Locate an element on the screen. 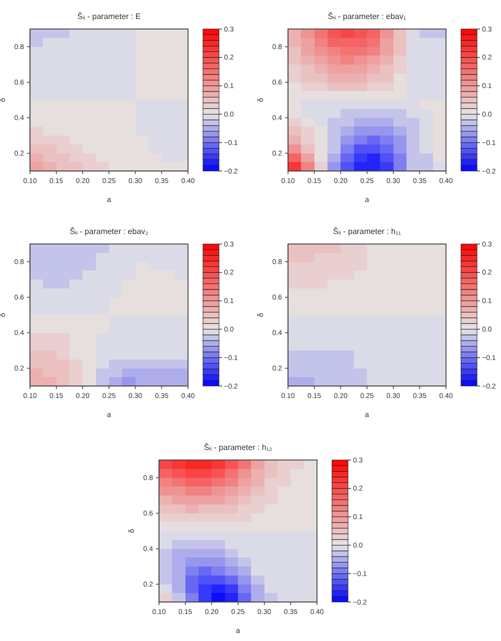  chart-title: Ŝᵢᵢ - parameter : h₁₁ is located at coordinates (367, 231).